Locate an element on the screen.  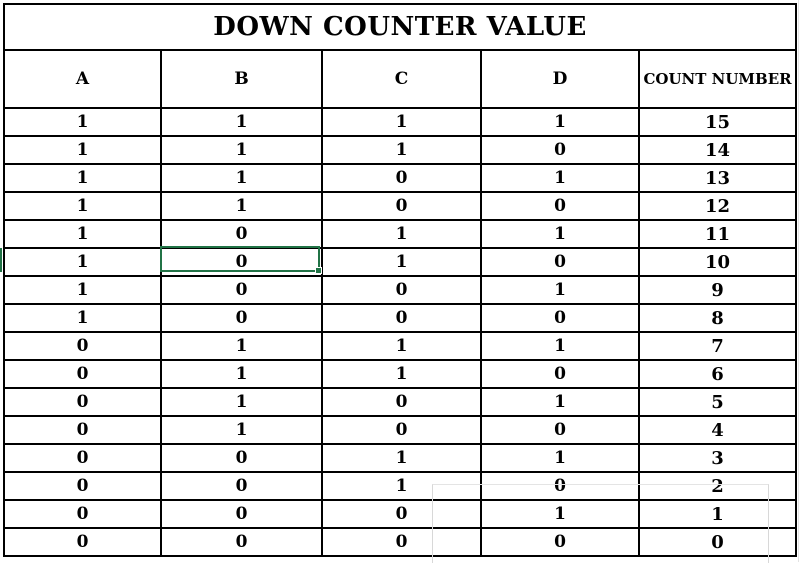
cell-count-number: 11 is located at coordinates (717, 234).